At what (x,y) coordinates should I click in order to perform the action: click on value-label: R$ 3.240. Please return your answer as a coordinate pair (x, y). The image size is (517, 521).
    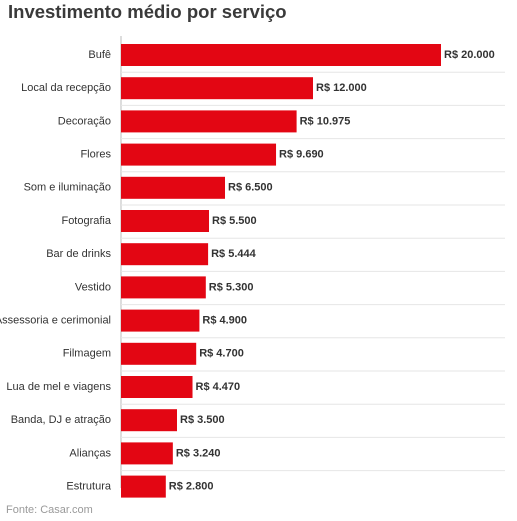
    Looking at the image, I should click on (198, 453).